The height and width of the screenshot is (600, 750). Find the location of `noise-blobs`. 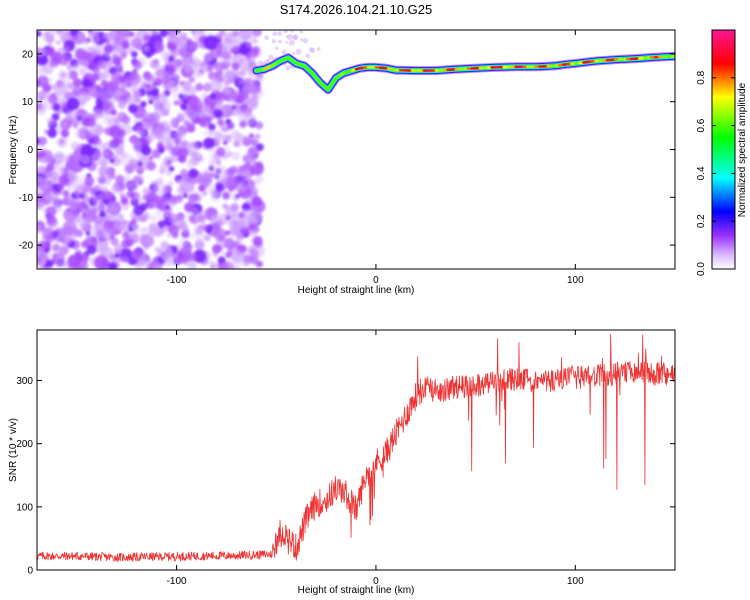

noise-blobs is located at coordinates (151, 149).